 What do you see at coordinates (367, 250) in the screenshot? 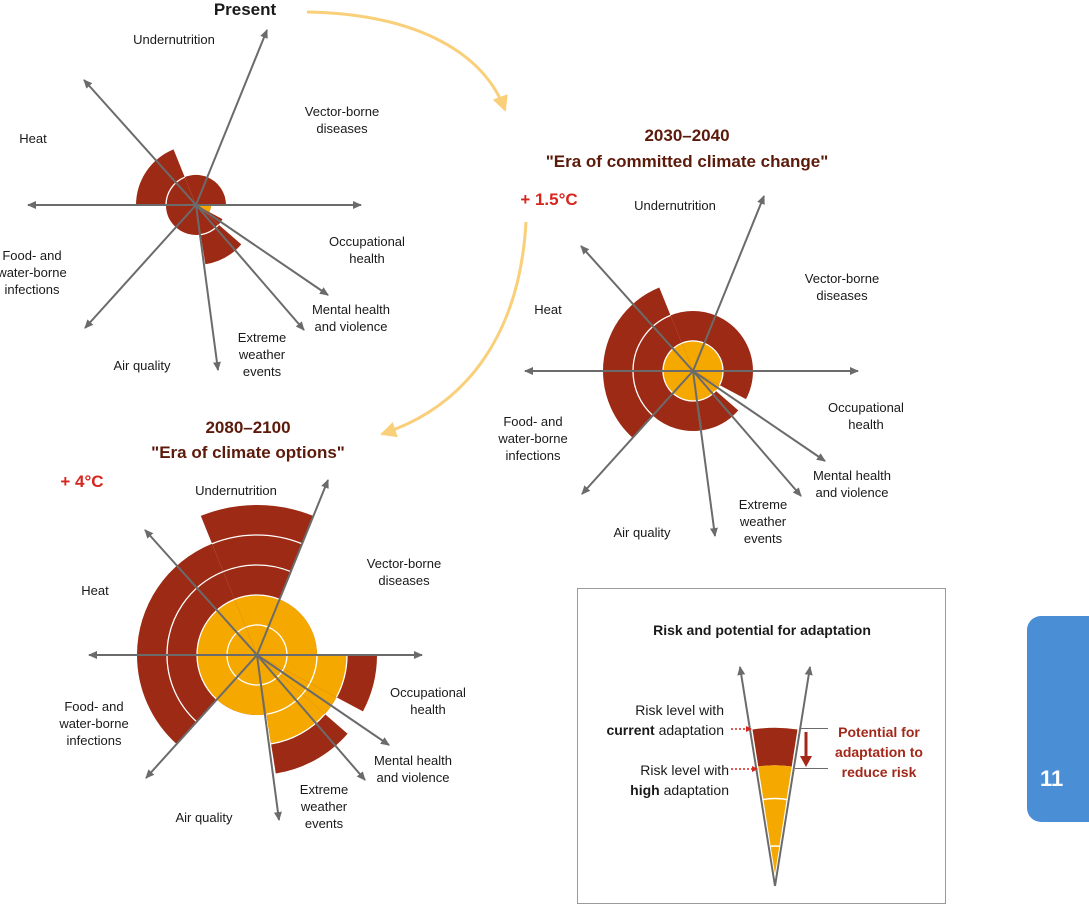
I see `label-present-occupational: Occupational health` at bounding box center [367, 250].